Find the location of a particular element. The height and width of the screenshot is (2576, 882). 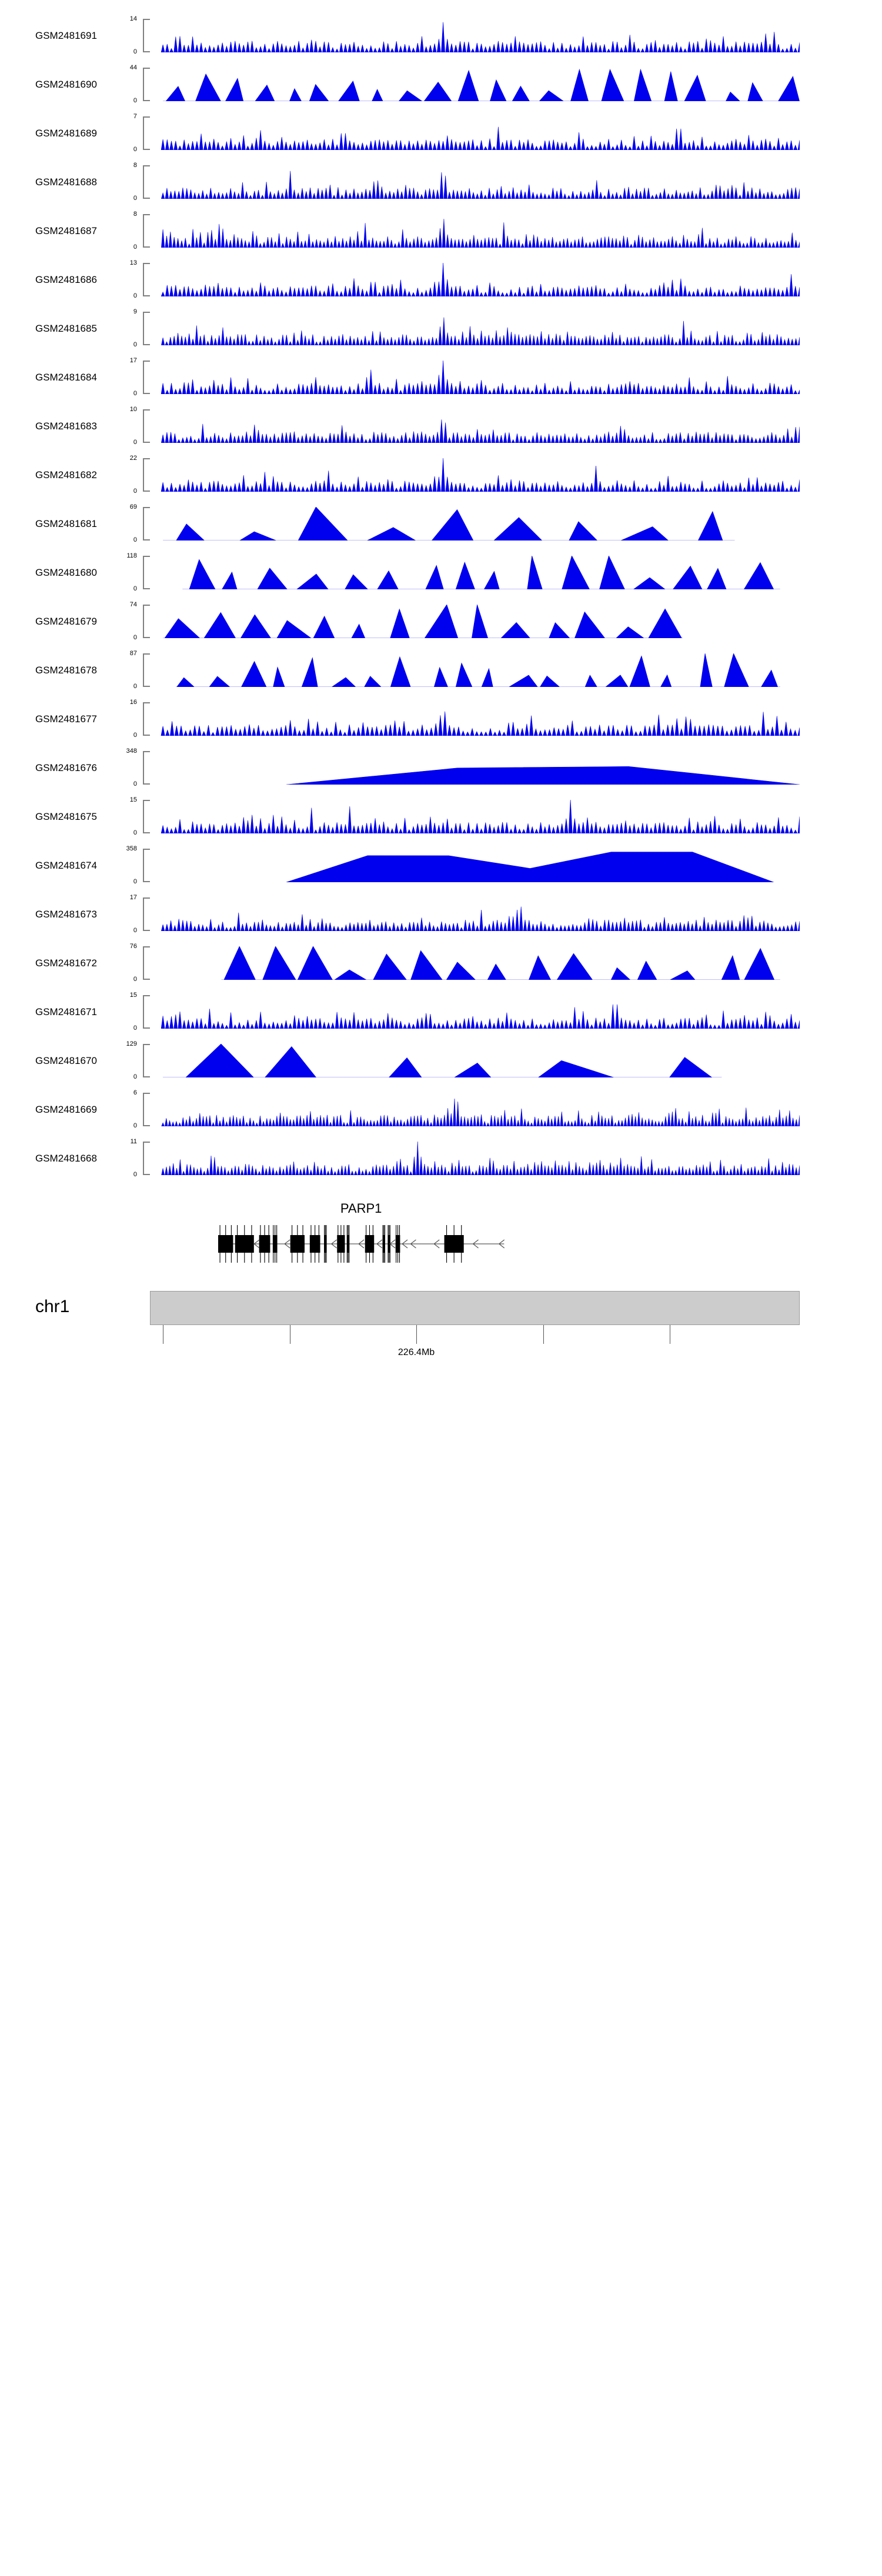

axis-max-label: 15 is located at coordinates (133, 995).